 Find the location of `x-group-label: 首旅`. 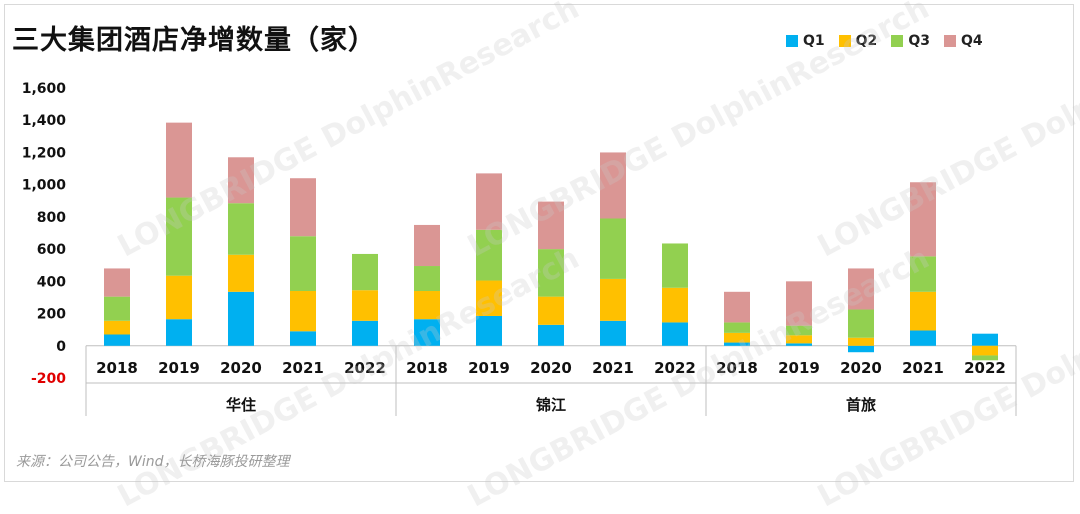

x-group-label: 首旅 is located at coordinates (861, 405).